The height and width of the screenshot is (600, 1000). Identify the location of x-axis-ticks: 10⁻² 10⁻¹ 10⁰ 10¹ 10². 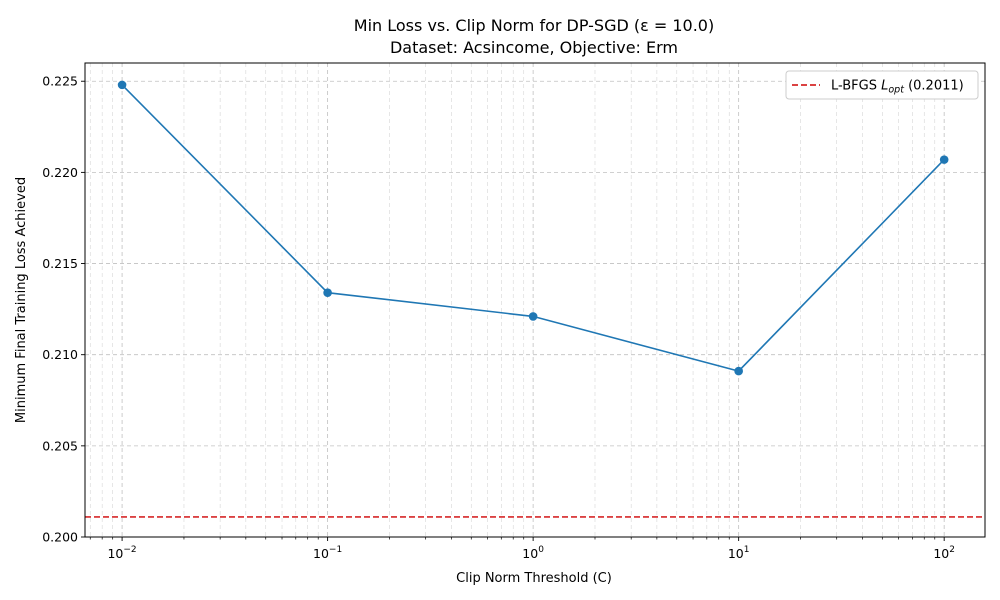
(522, 549).